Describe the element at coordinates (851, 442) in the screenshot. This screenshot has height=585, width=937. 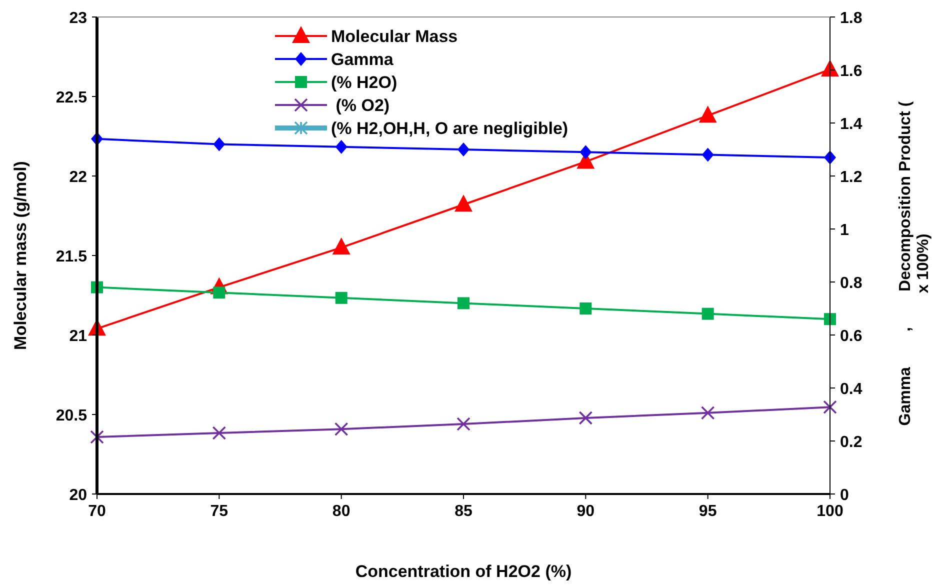
I see `y2-tick-label: 0.2` at that location.